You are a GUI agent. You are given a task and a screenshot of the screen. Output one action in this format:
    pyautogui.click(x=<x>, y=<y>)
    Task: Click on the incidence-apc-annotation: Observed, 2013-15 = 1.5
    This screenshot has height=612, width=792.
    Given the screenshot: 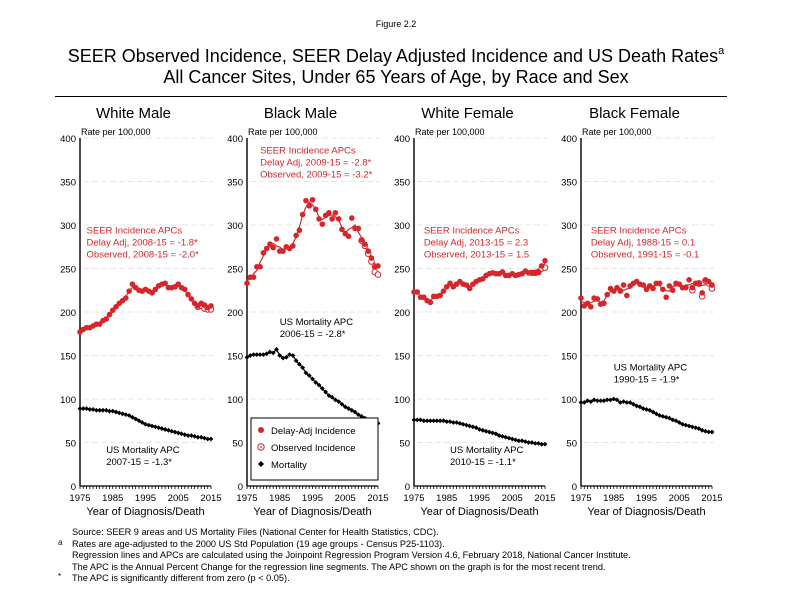 What is the action you would take?
    pyautogui.click(x=476, y=255)
    